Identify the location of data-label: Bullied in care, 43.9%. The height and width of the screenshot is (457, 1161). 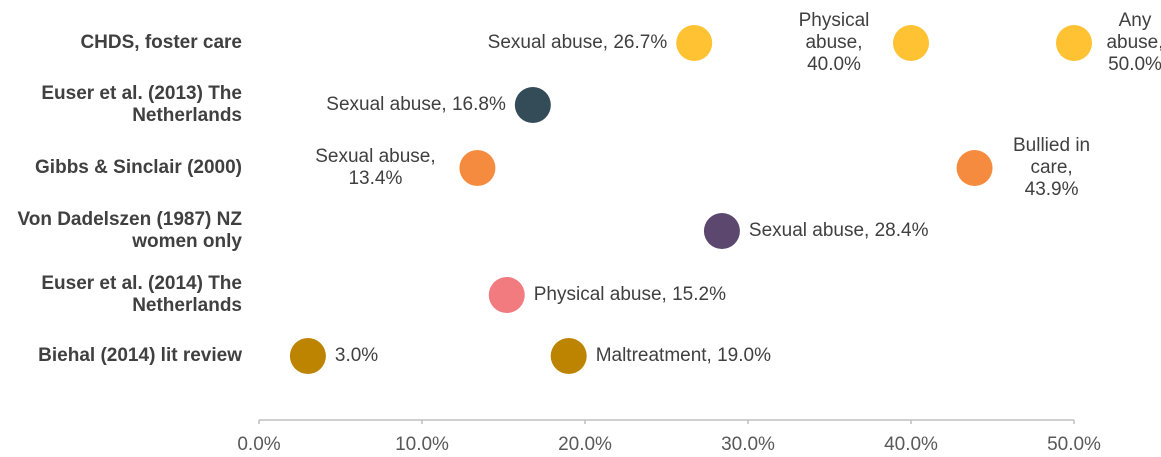
(1052, 167).